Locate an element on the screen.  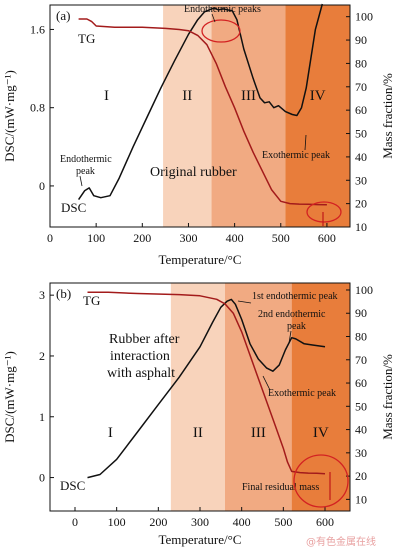
yr-tick-label-a-80: 80 is located at coordinates (361, 63).